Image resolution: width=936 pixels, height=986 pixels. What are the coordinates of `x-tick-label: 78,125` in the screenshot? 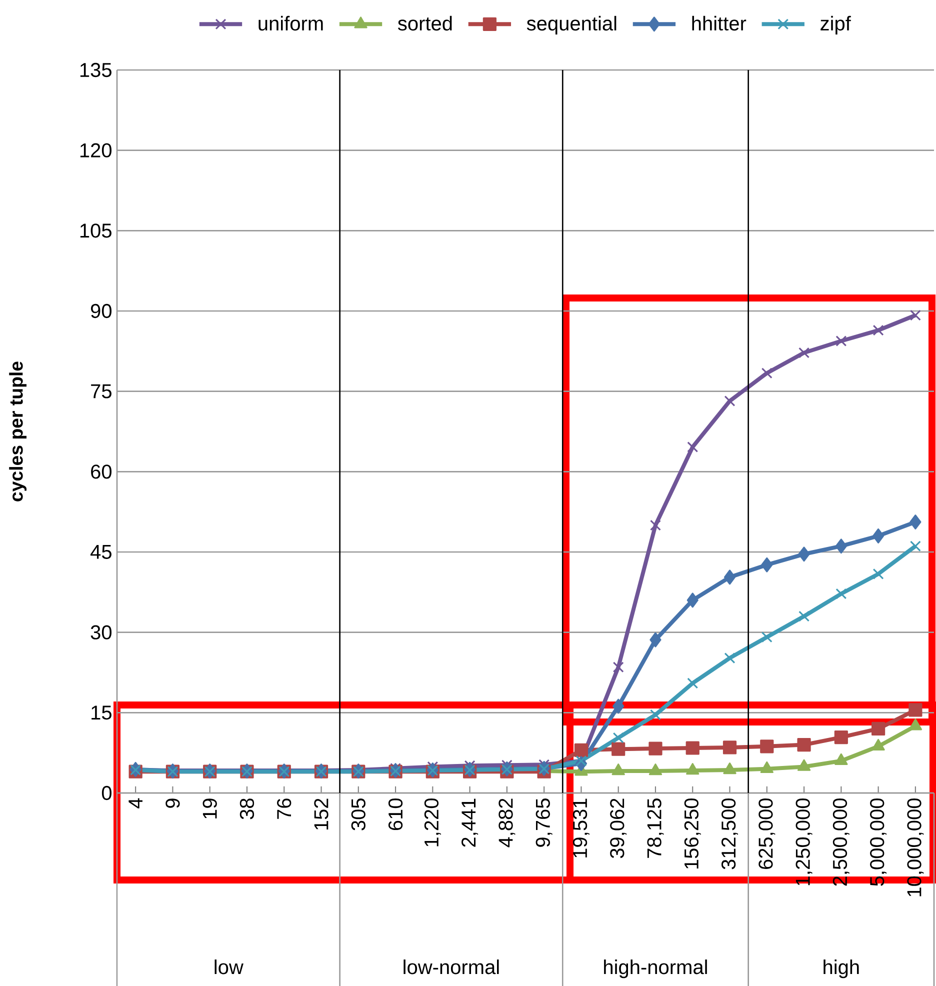 It's located at (655, 828).